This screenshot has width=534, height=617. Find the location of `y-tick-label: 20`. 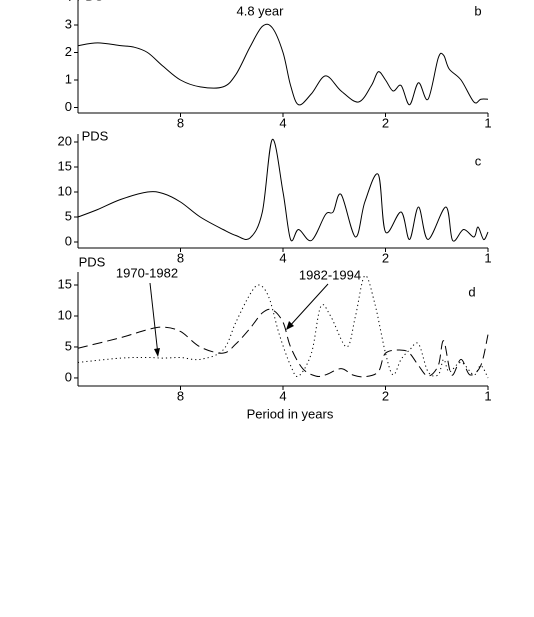

y-tick-label: 20 is located at coordinates (65, 140).